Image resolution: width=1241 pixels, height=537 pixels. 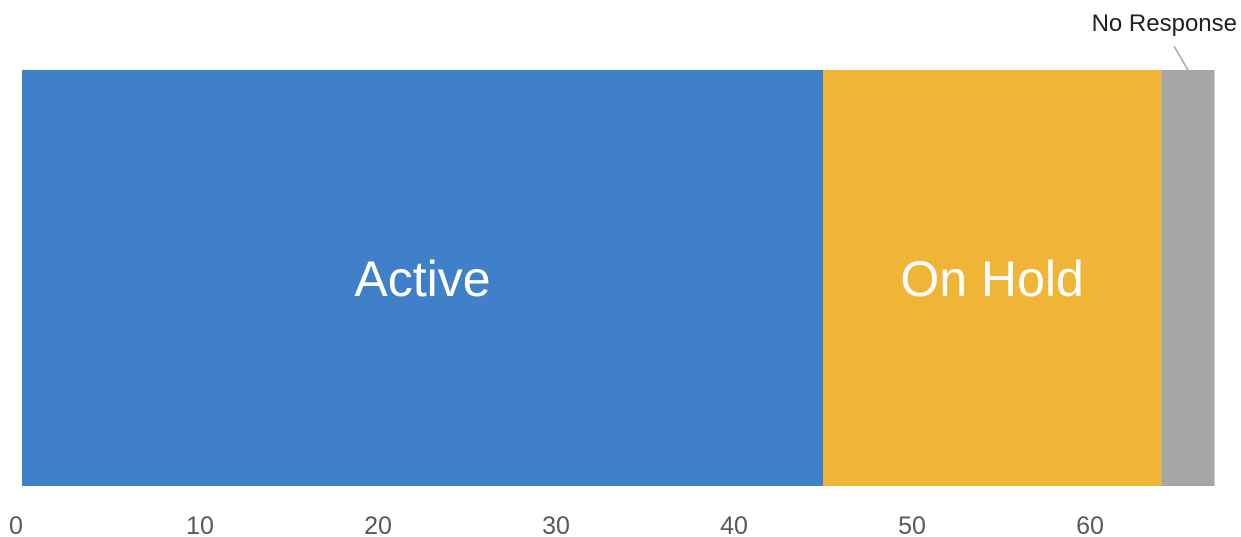 What do you see at coordinates (1090, 524) in the screenshot?
I see `x-tick-label: 60` at bounding box center [1090, 524].